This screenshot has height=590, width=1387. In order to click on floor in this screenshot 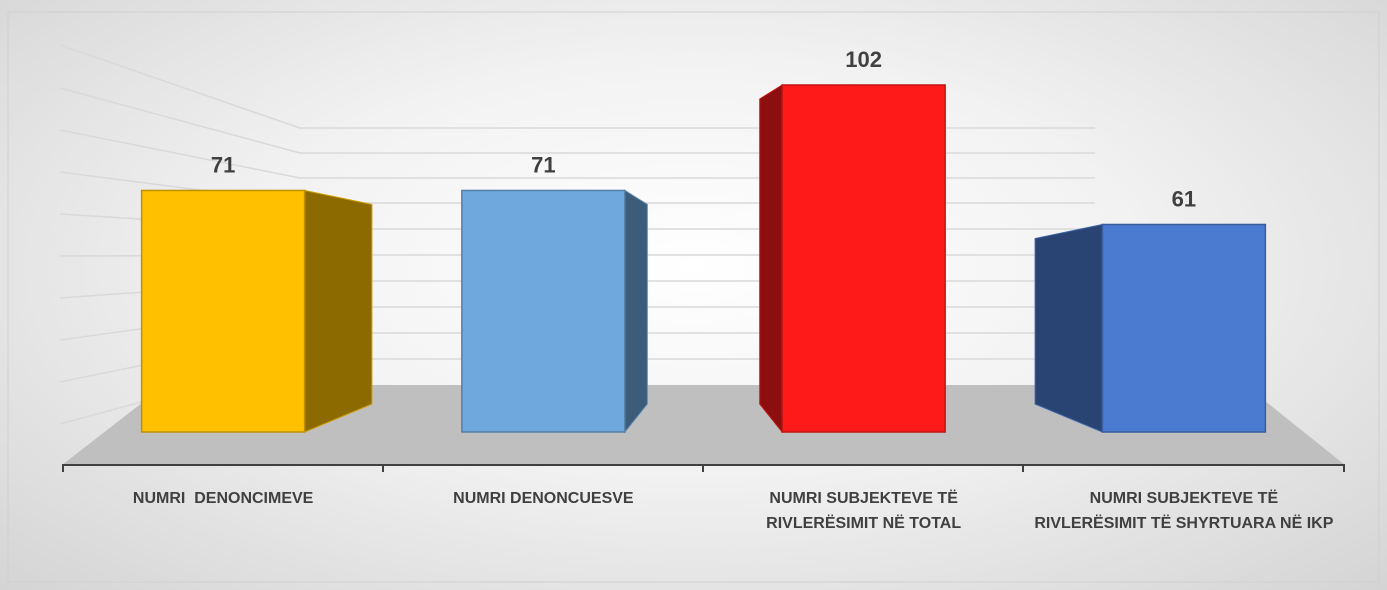, I will do `click(703, 425)`.